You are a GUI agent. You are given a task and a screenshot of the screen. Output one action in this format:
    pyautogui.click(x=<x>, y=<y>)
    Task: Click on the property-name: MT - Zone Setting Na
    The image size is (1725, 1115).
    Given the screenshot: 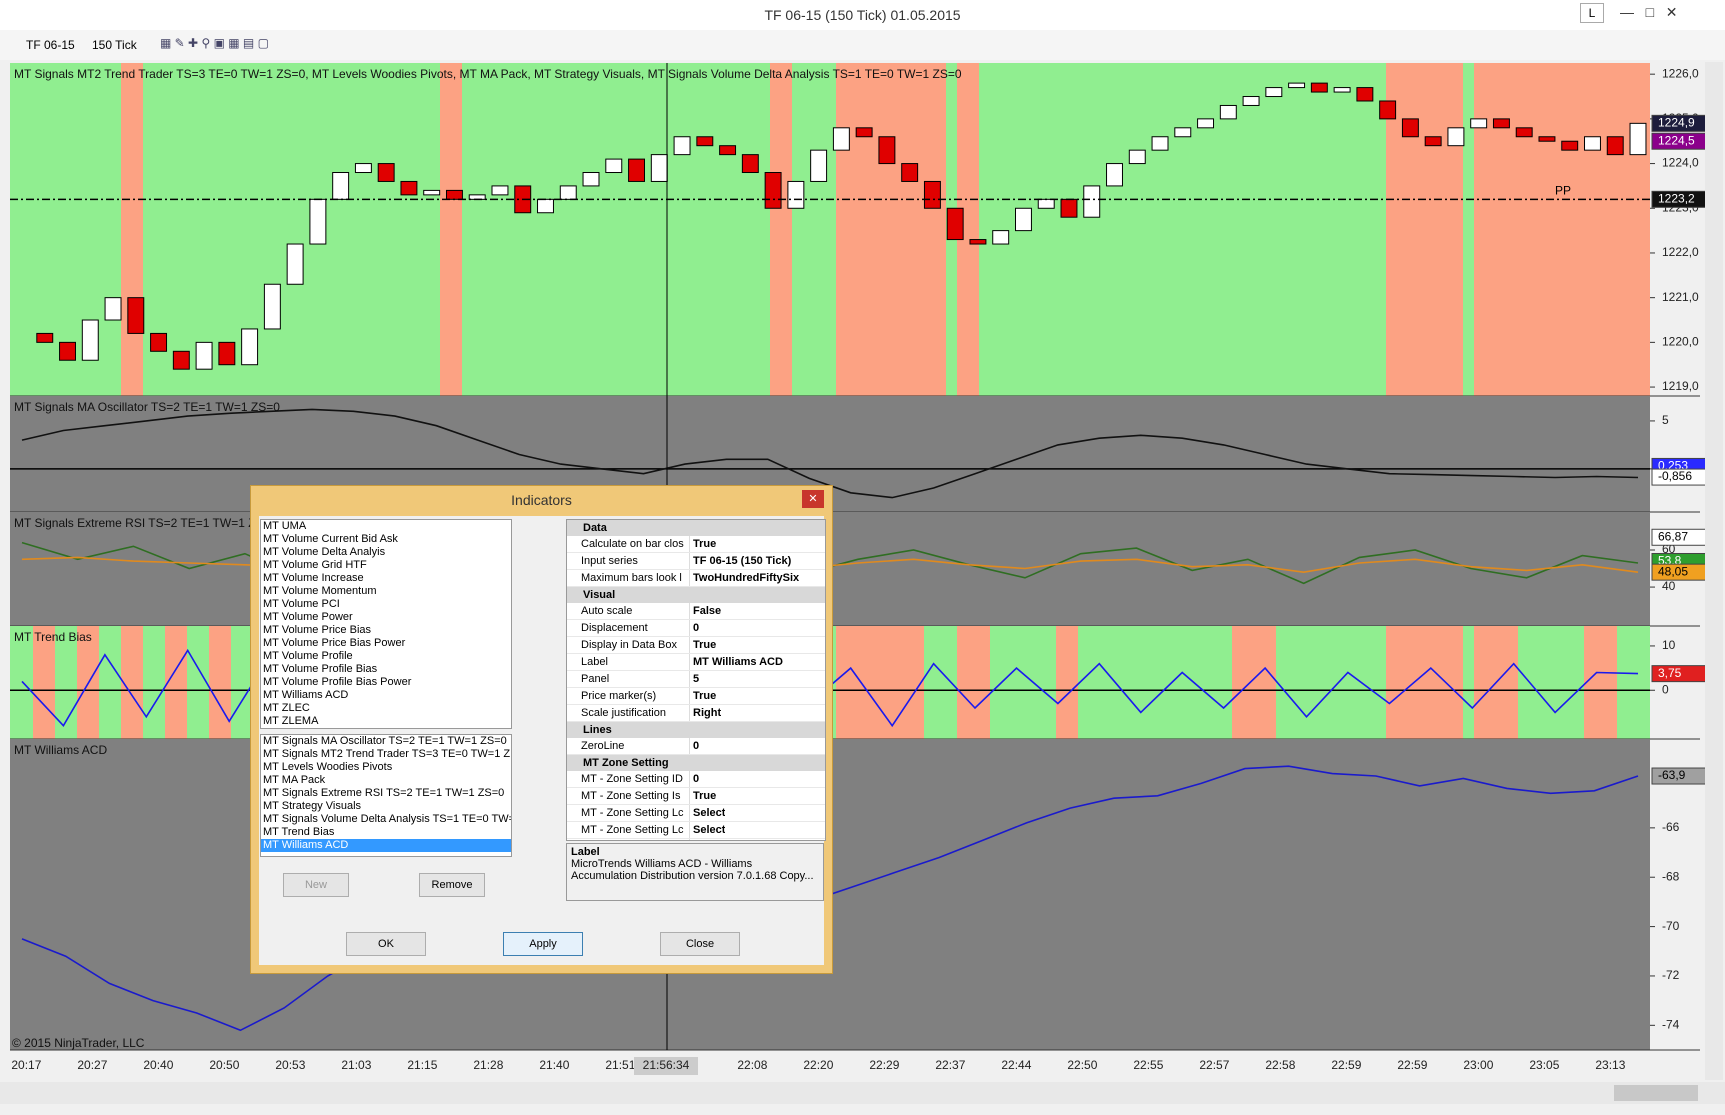 What is the action you would take?
    pyautogui.click(x=628, y=839)
    